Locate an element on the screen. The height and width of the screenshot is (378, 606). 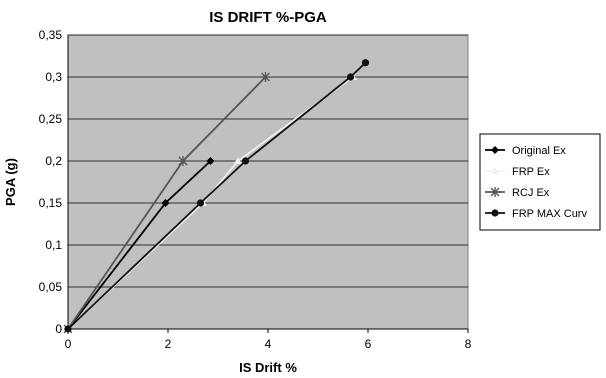
legend-item: Original Ex is located at coordinates (525, 151).